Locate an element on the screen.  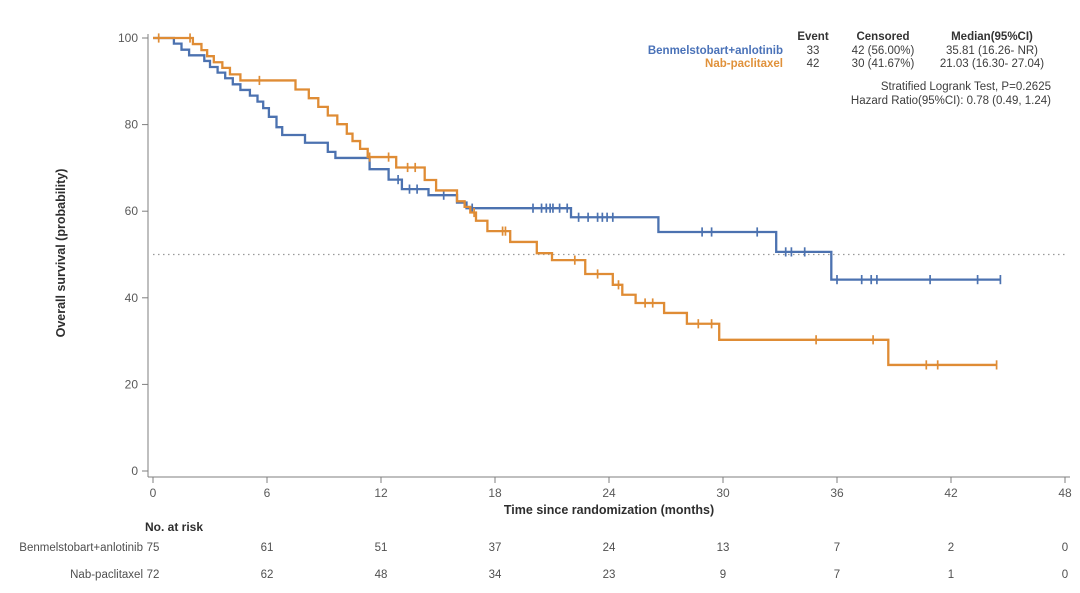
x-tick-label: 0 is located at coordinates (153, 493).